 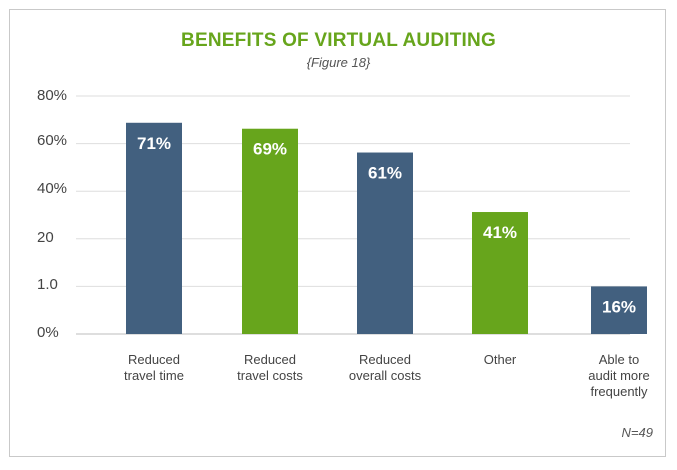 What do you see at coordinates (637, 432) in the screenshot?
I see `sample-size-note: N=49` at bounding box center [637, 432].